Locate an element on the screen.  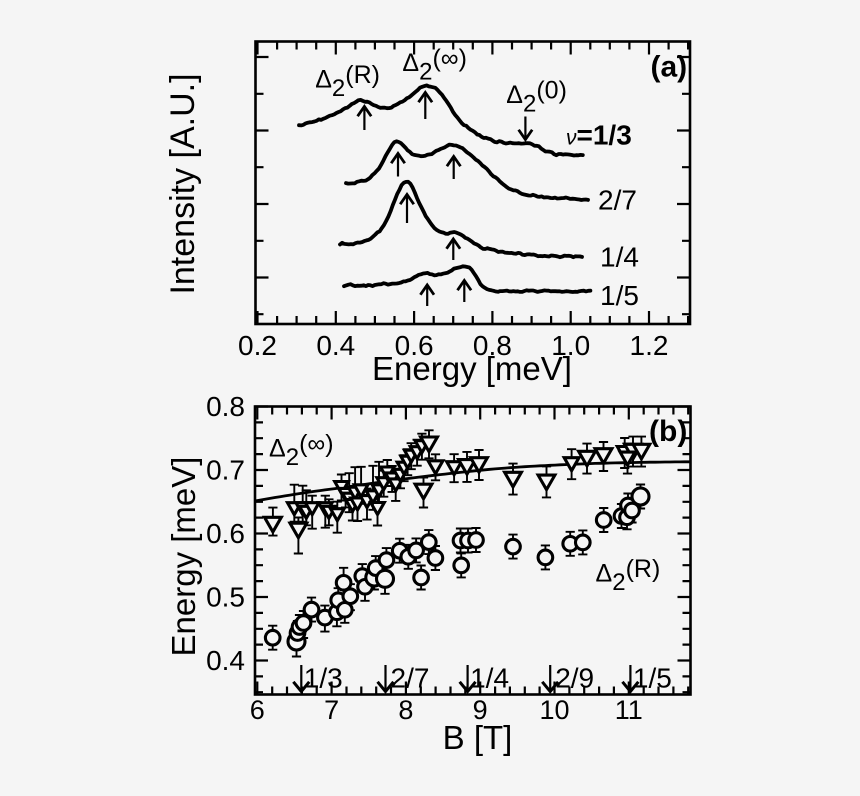
svg-text: (a) is located at coordinates (669, 67).